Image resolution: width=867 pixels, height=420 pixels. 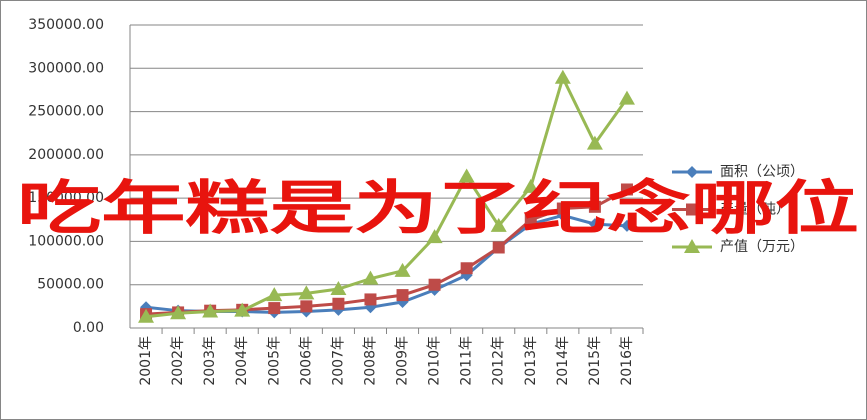 What do you see at coordinates (435, 361) in the screenshot?
I see `x-tick-label: 2010年` at bounding box center [435, 361].